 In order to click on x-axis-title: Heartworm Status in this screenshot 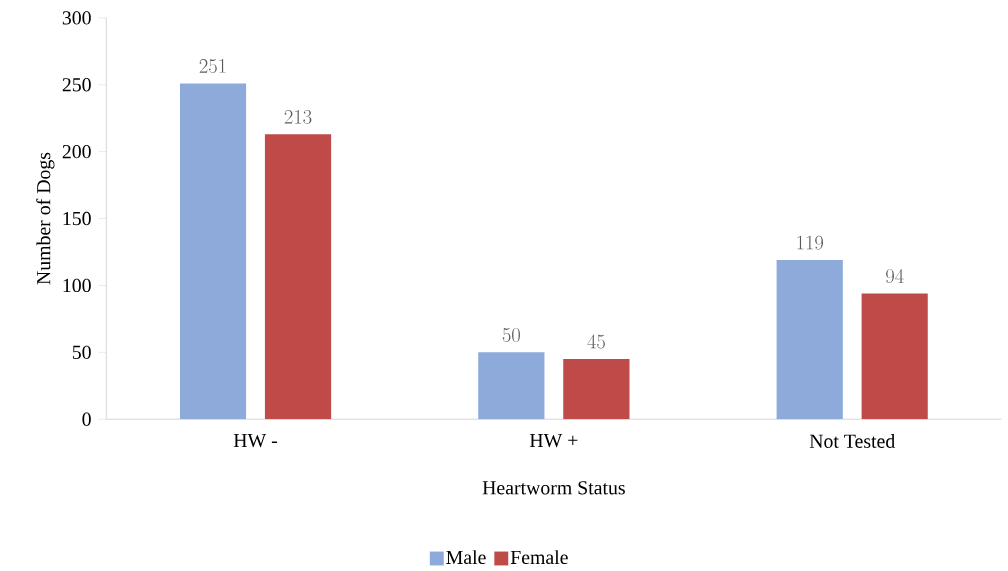, I will do `click(553, 488)`.